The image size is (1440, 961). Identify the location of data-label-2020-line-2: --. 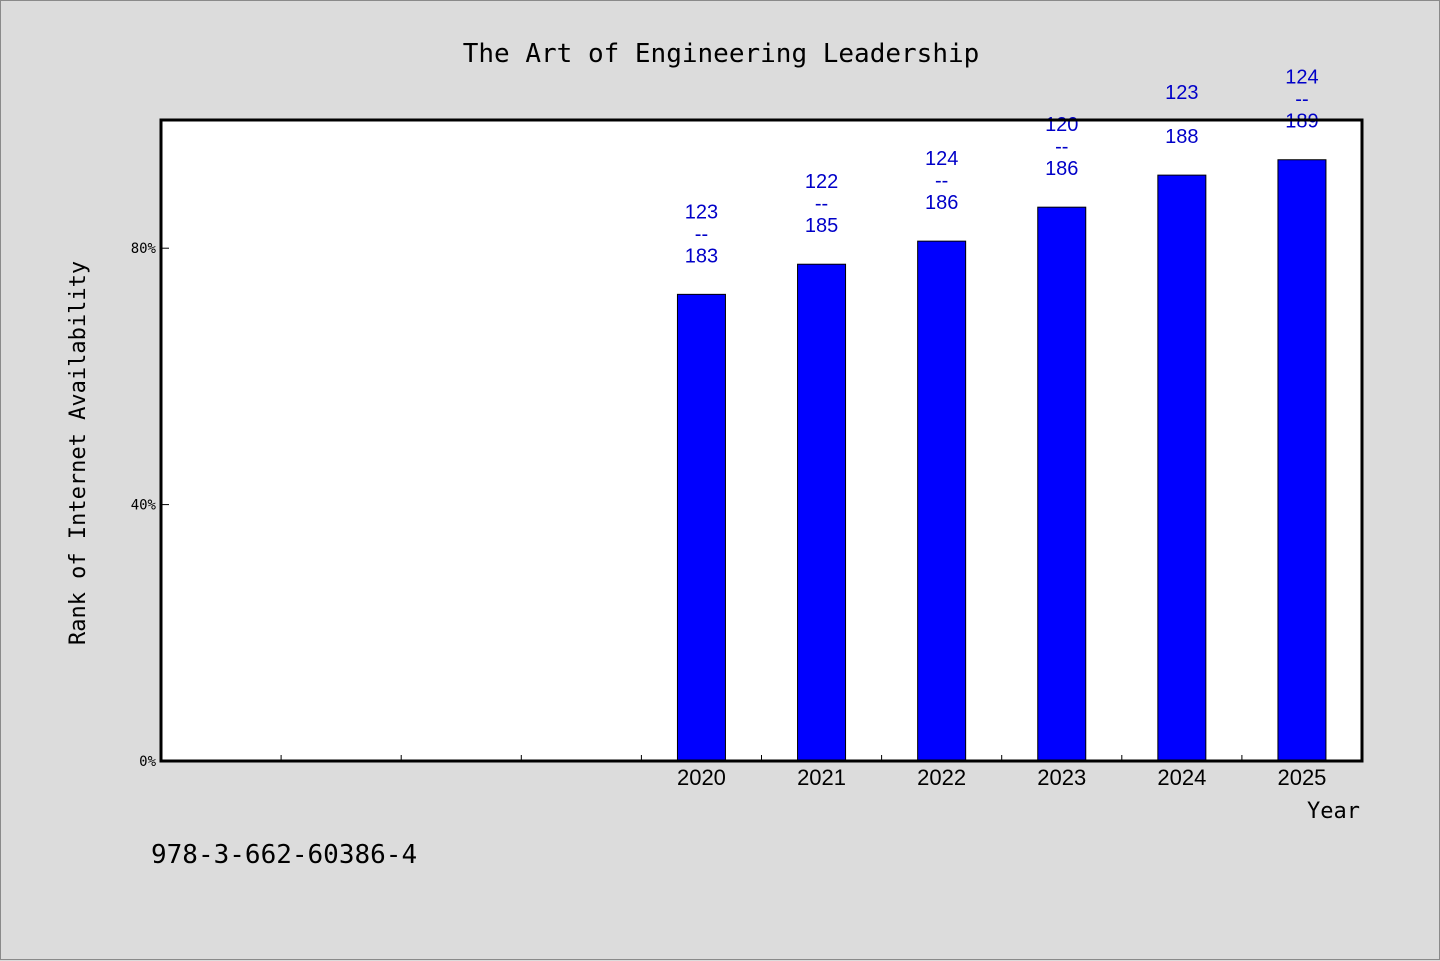
(701, 234).